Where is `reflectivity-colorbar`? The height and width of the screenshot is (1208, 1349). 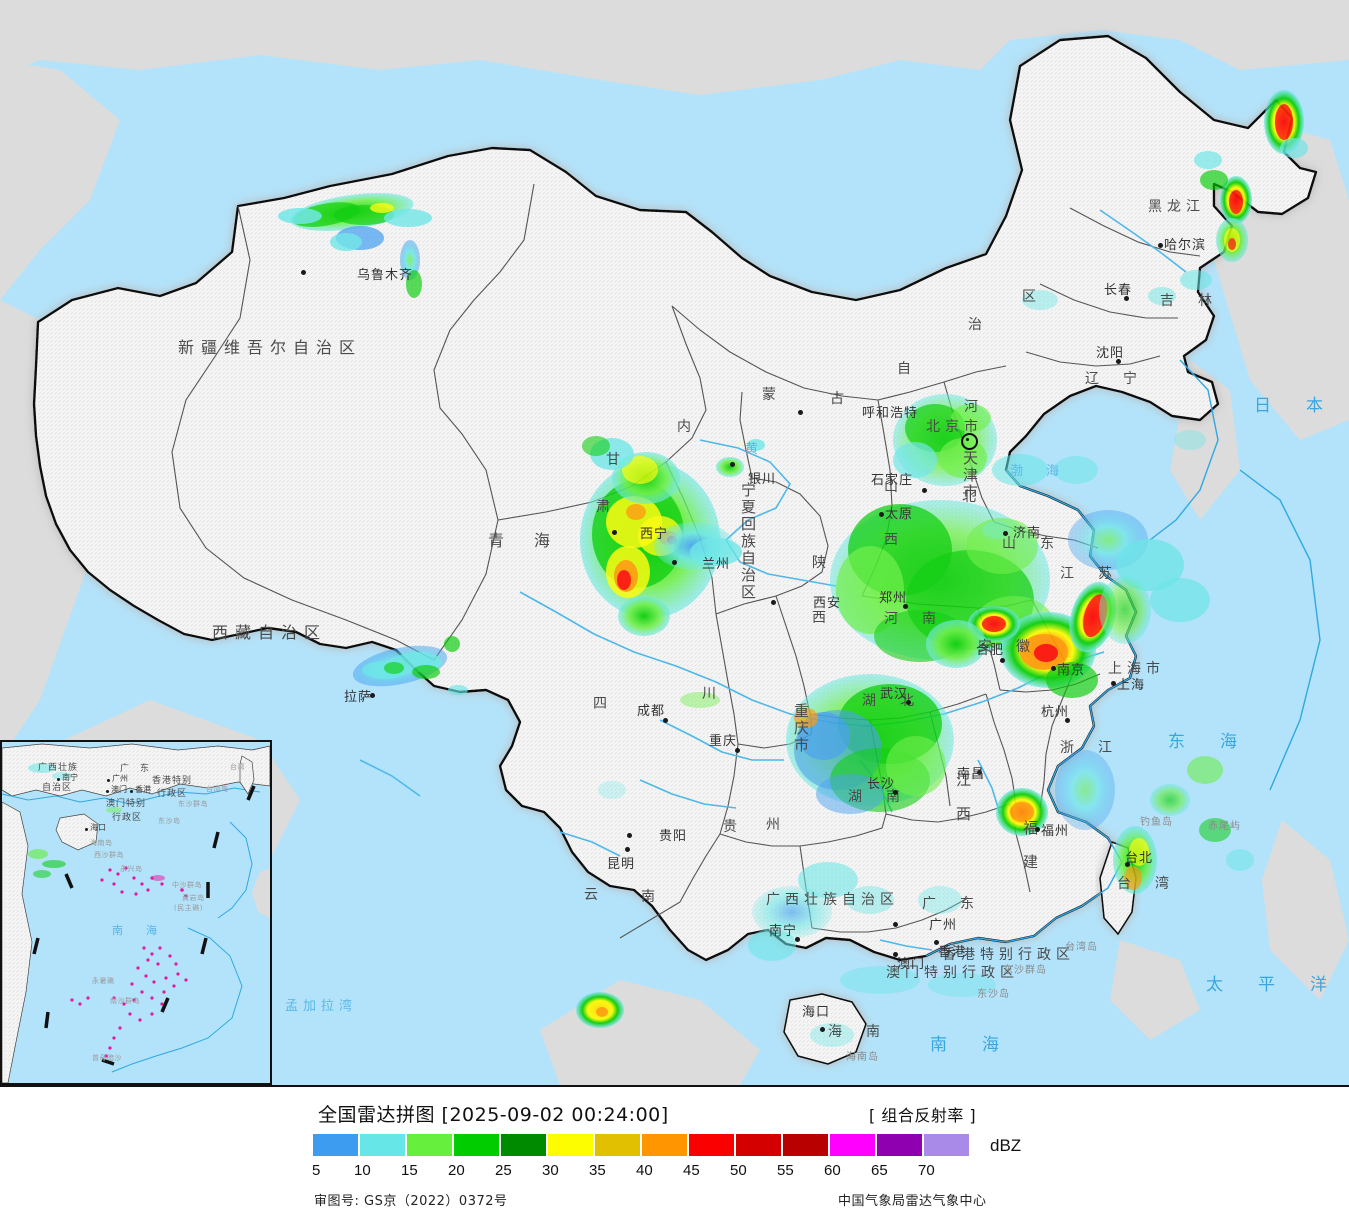
reflectivity-colorbar is located at coordinates (642, 1145).